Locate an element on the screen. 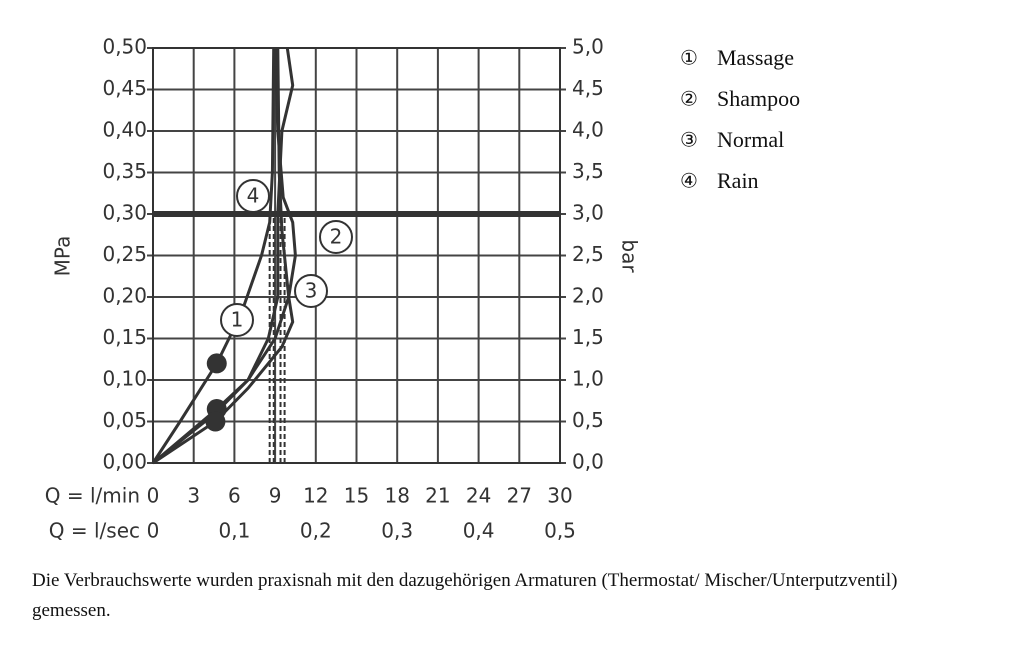  y2-tick-label: 3,5 is located at coordinates (588, 171).